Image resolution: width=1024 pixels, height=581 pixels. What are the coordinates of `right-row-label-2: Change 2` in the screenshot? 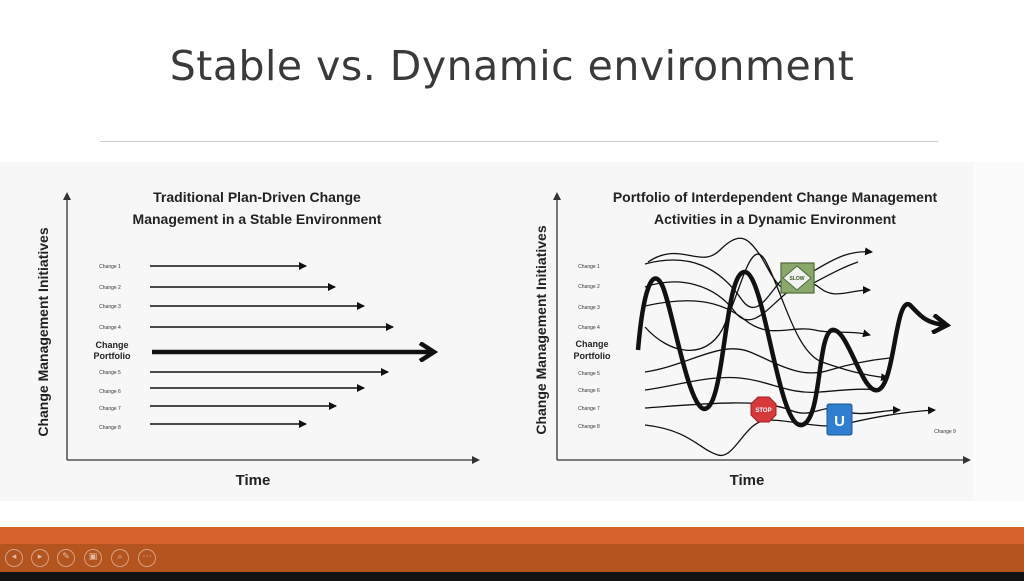 It's located at (589, 287).